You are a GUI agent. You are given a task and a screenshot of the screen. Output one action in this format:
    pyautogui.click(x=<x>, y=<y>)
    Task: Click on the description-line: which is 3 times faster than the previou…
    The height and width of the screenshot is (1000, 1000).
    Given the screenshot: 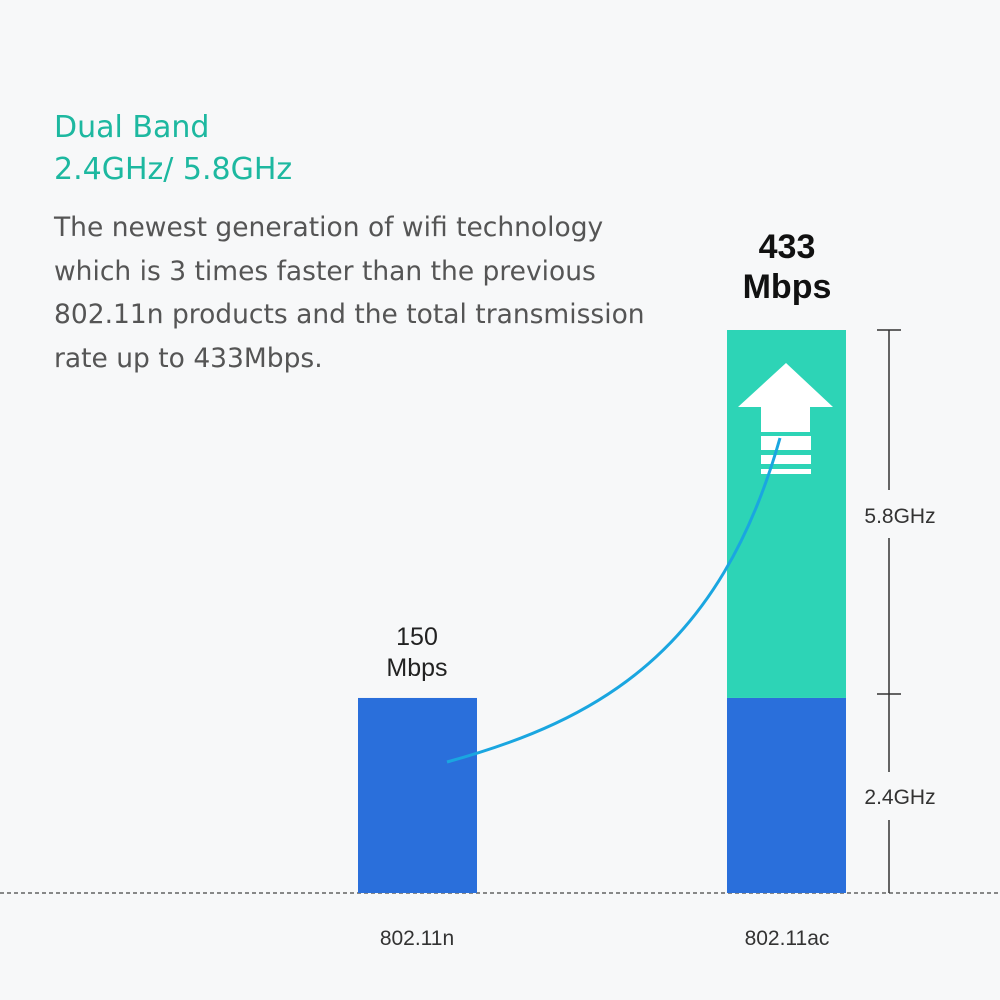 What is the action you would take?
    pyautogui.click(x=325, y=271)
    